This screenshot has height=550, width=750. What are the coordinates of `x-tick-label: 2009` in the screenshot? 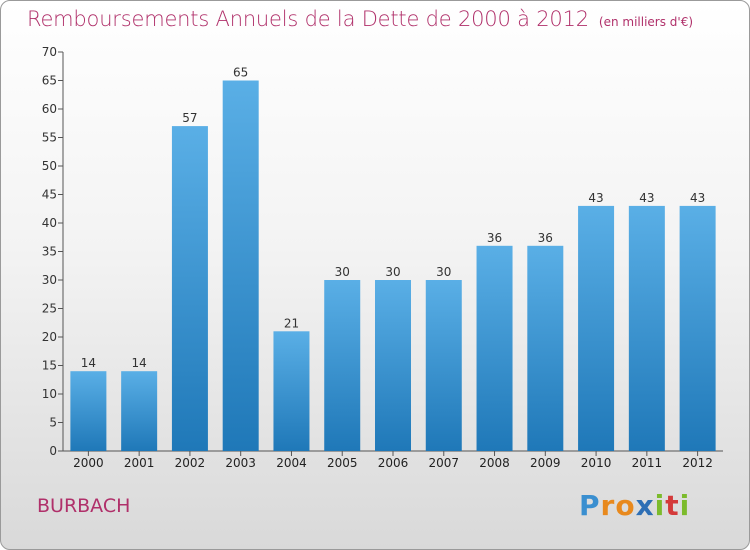 It's located at (545, 463).